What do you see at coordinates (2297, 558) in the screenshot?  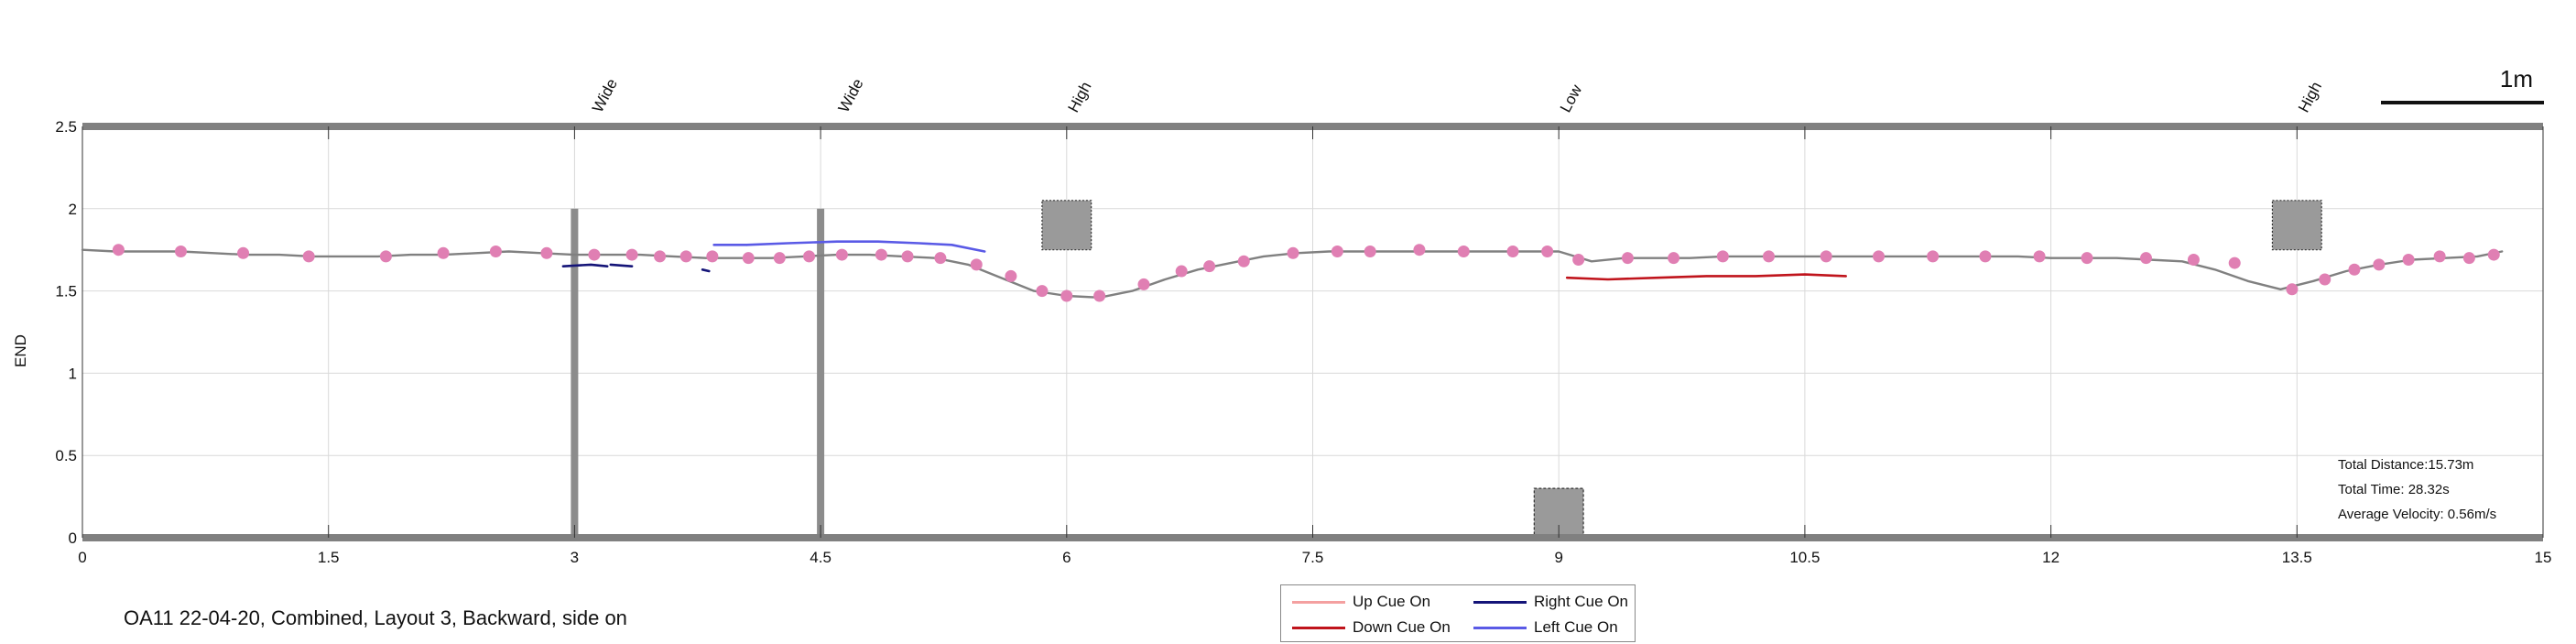 I see `x-tick-label: 13.5` at bounding box center [2297, 558].